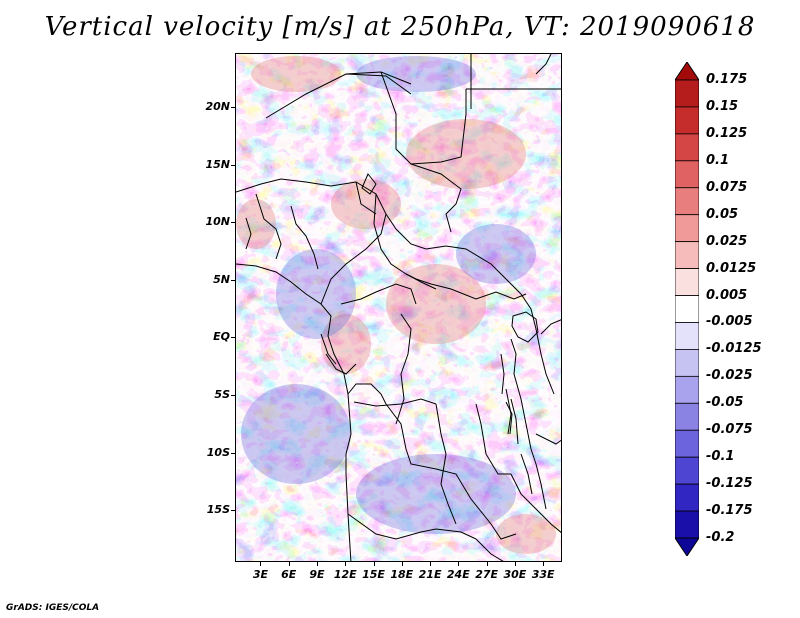  Describe the element at coordinates (260, 574) in the screenshot. I see `lon-label-3e: 3E` at that location.